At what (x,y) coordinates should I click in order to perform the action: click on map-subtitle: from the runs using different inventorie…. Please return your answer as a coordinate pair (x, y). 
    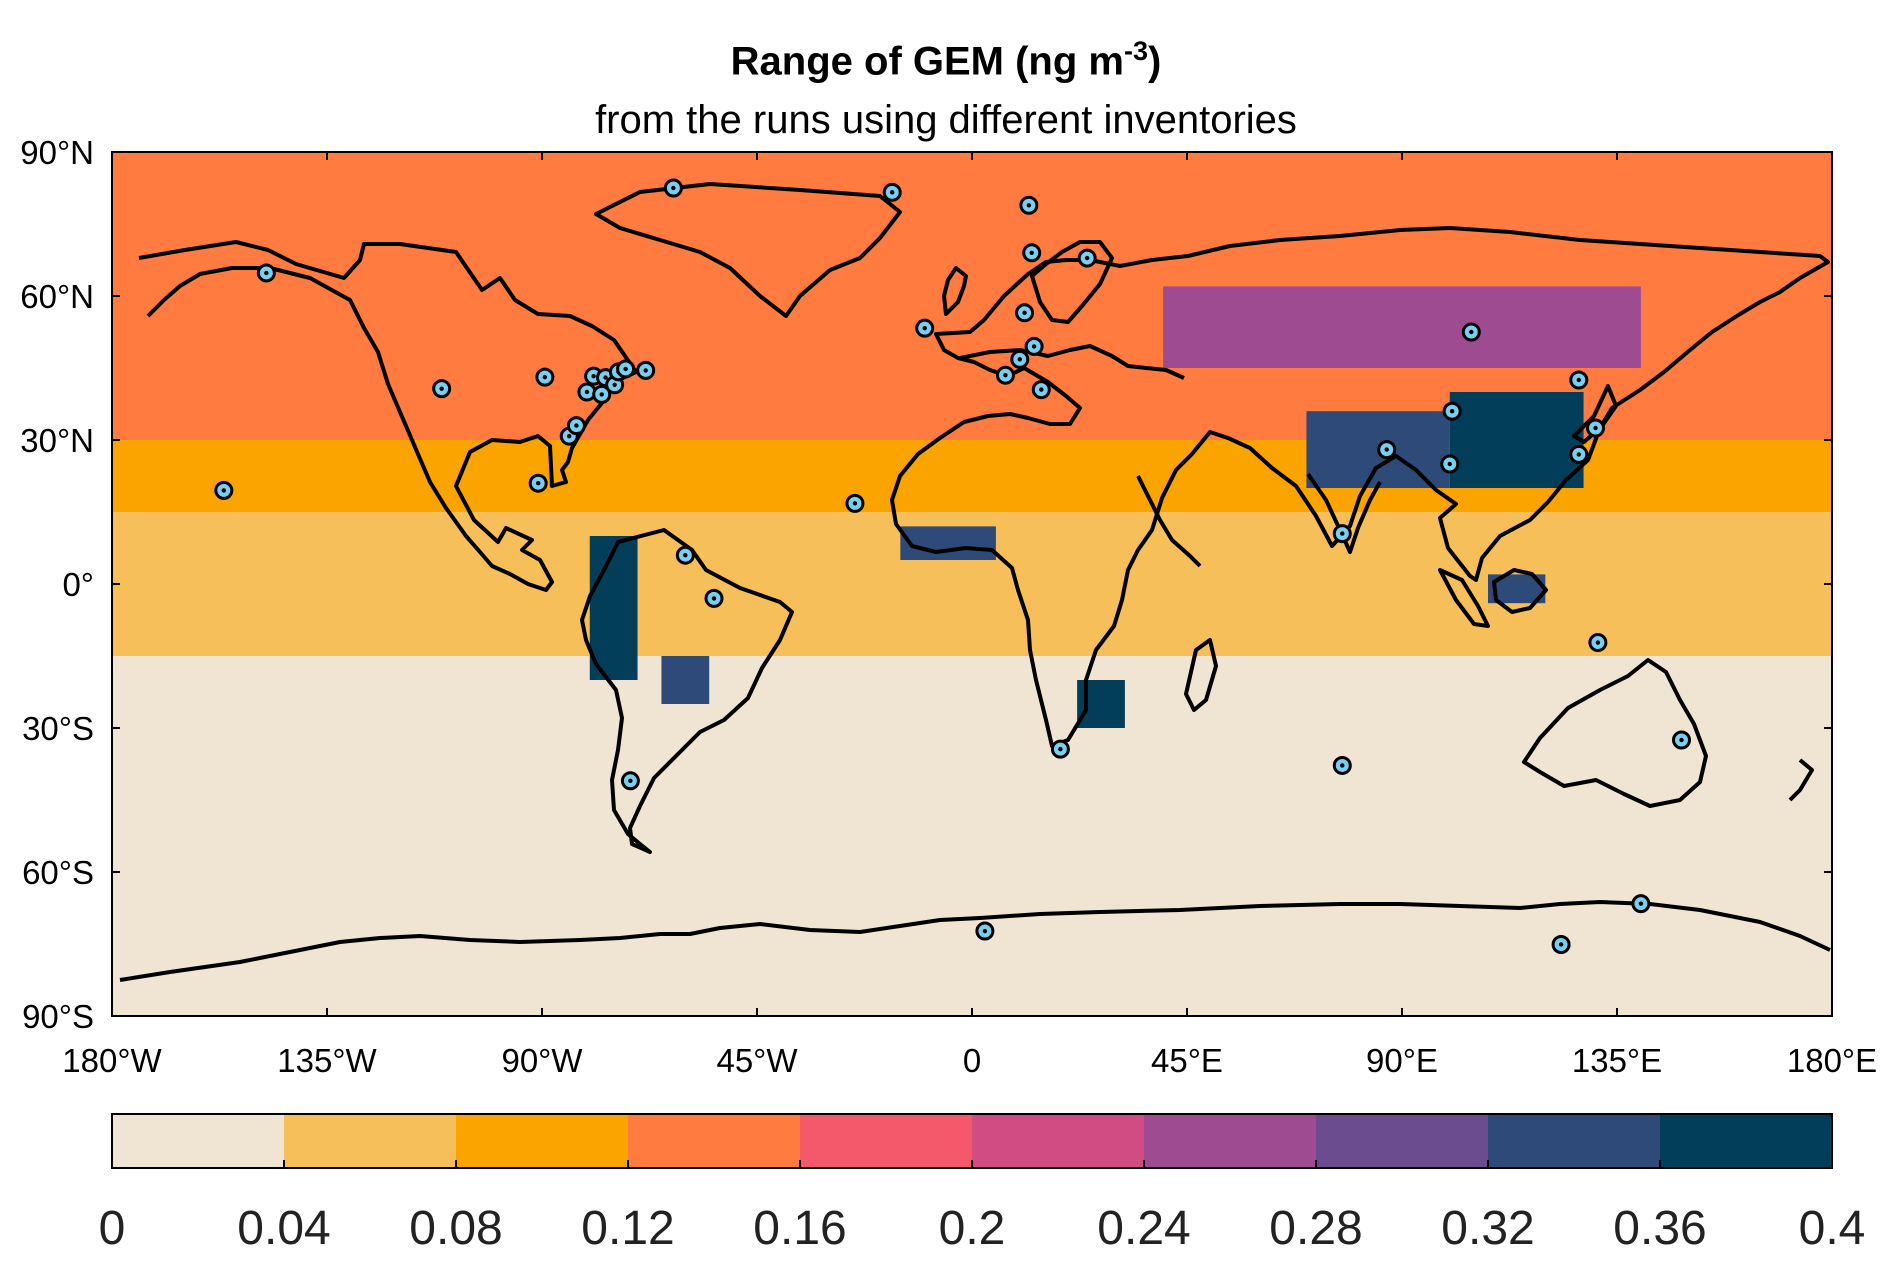
    Looking at the image, I should click on (946, 120).